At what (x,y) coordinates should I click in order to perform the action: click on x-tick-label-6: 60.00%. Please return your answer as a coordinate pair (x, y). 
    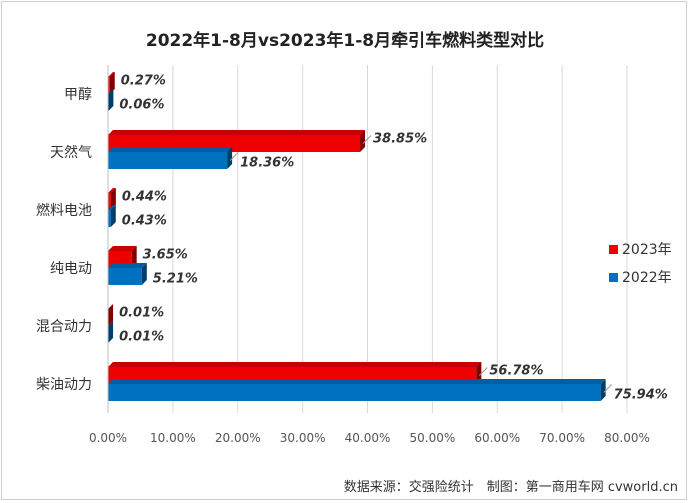
    Looking at the image, I should click on (497, 438).